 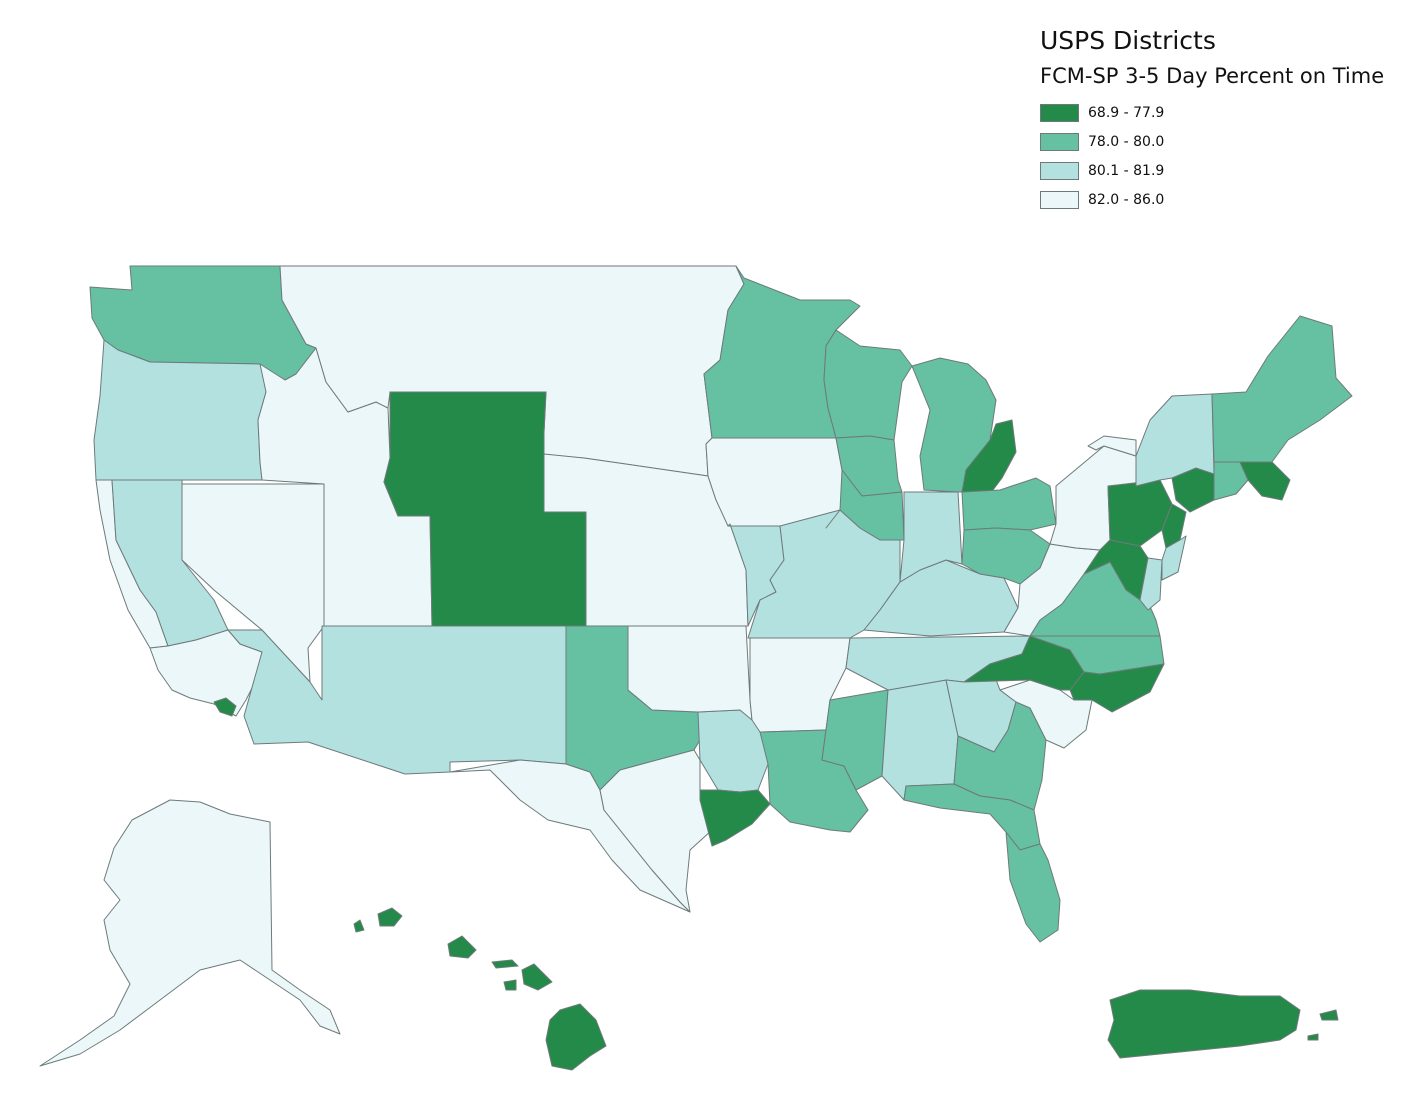 I want to click on district-pennsylvania-east, so click(x=1140, y=513).